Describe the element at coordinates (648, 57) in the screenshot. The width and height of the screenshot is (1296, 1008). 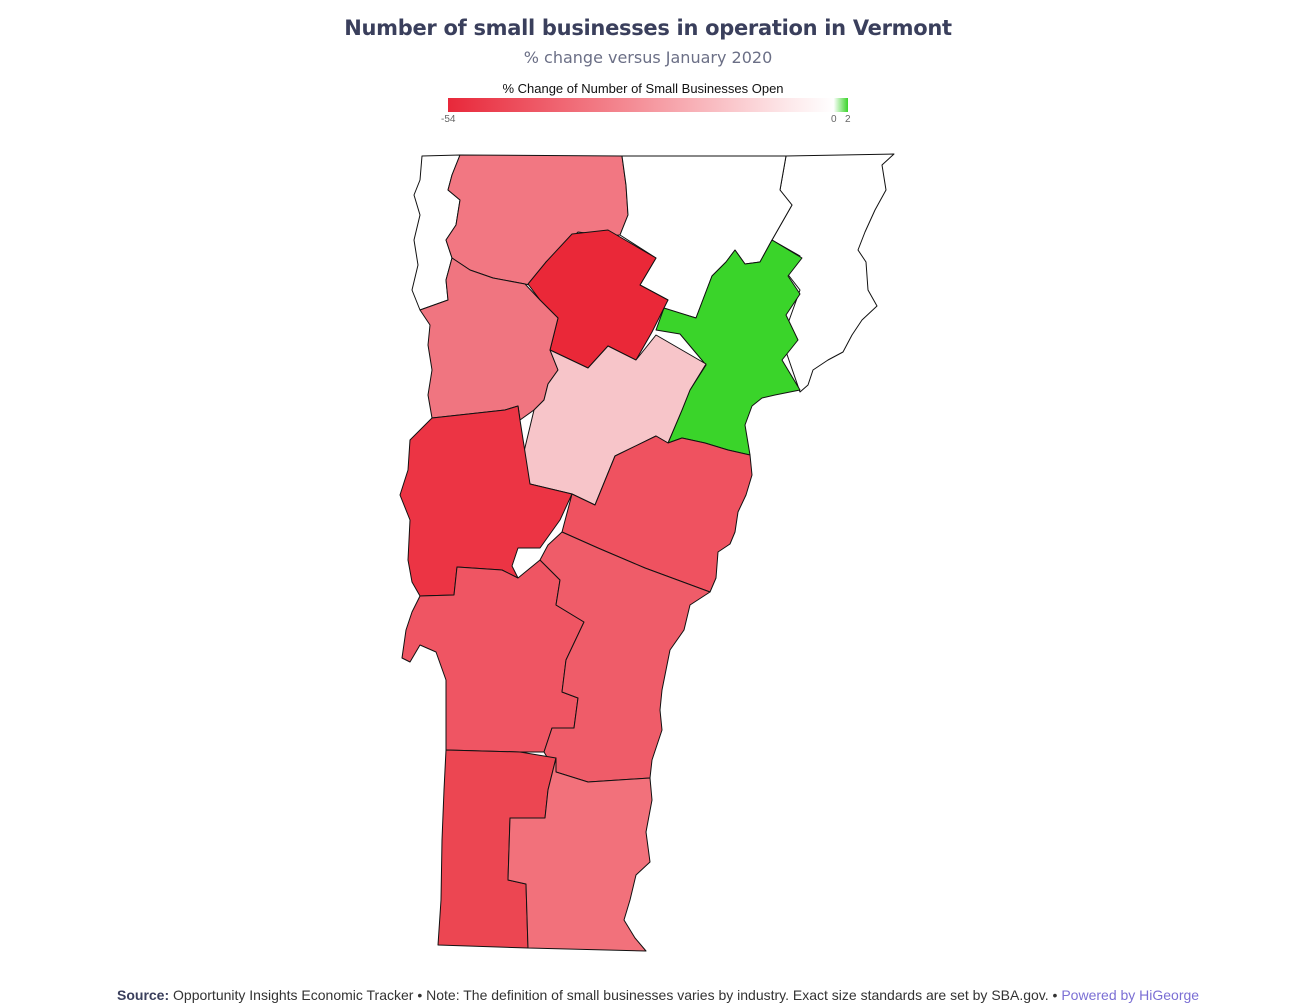
I see `chart-subtitle: % change versus January 2020` at that location.